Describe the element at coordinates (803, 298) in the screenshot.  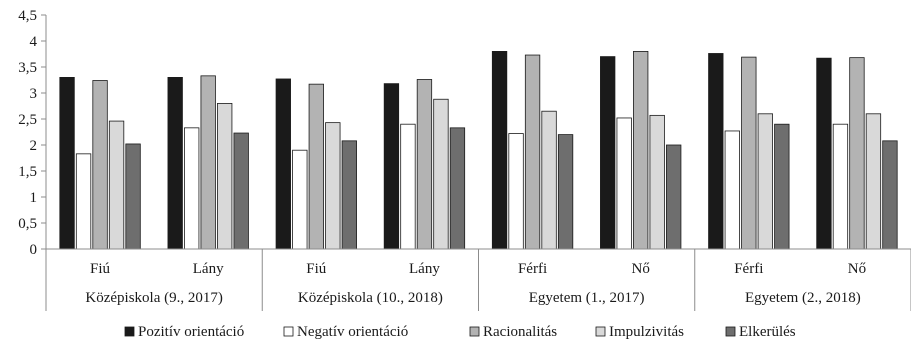
I see `x-group-label: Egyetem (2., 2018)` at that location.